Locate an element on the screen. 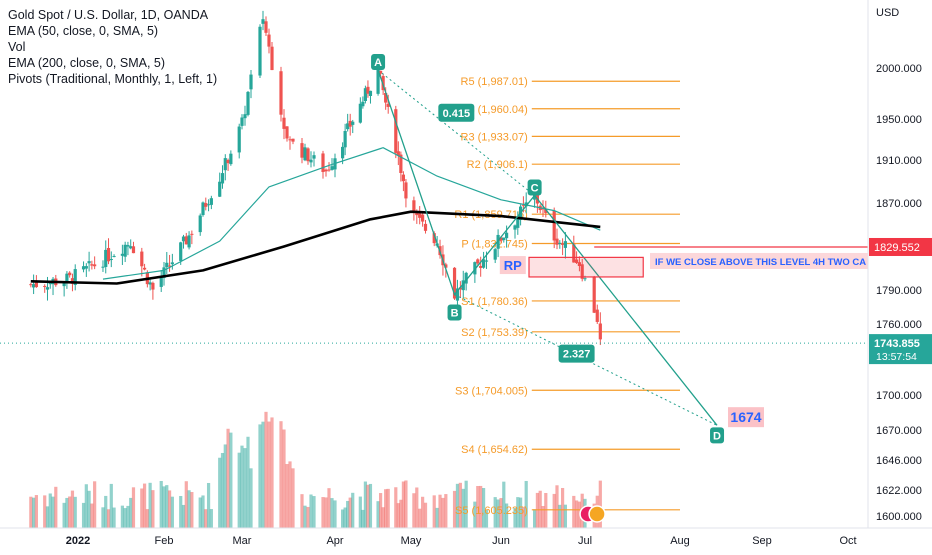 This screenshot has width=932, height=555. legend-ema200: EMA (200, close, 0, SMA, 5) is located at coordinates (87, 63).